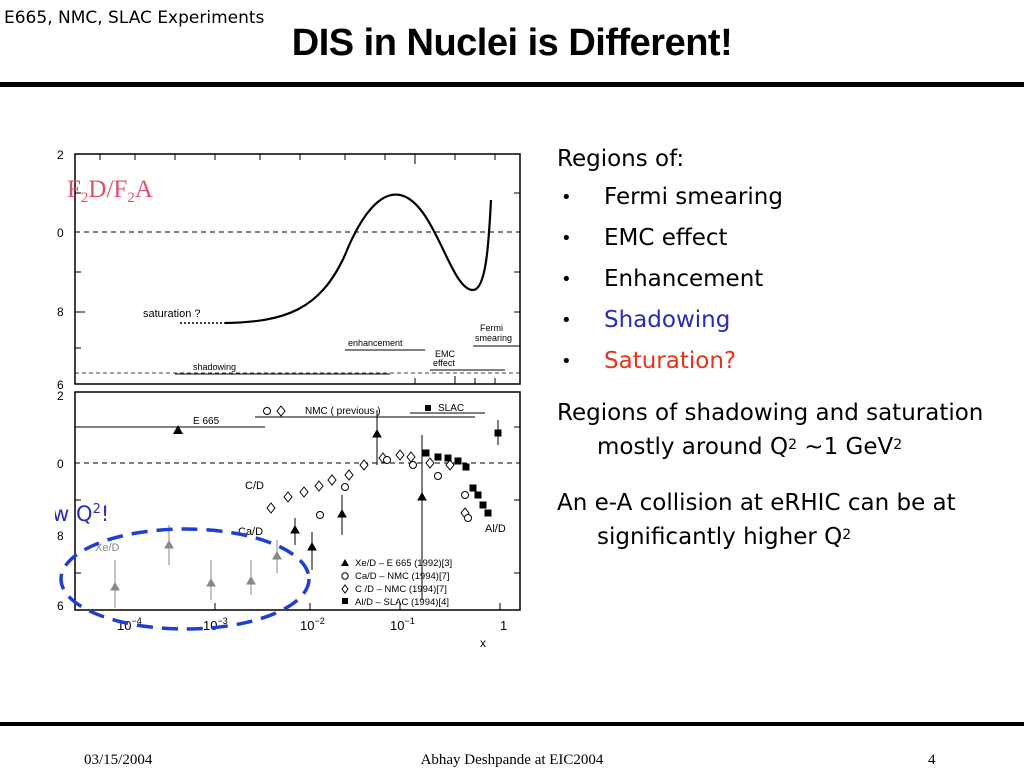 The image size is (1024, 769). What do you see at coordinates (444, 363) in the screenshot?
I see `emc-label-2: effect` at bounding box center [444, 363].